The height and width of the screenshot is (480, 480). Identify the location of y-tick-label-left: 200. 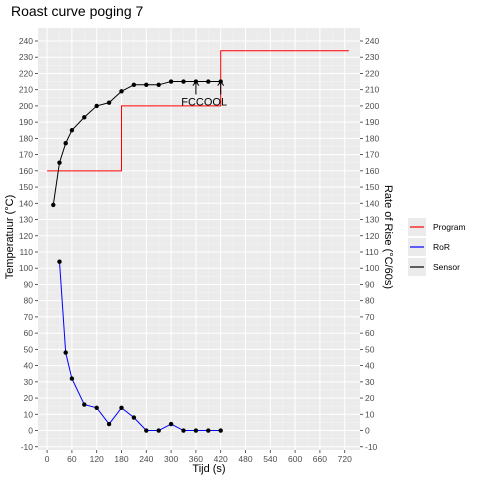
(26, 106).